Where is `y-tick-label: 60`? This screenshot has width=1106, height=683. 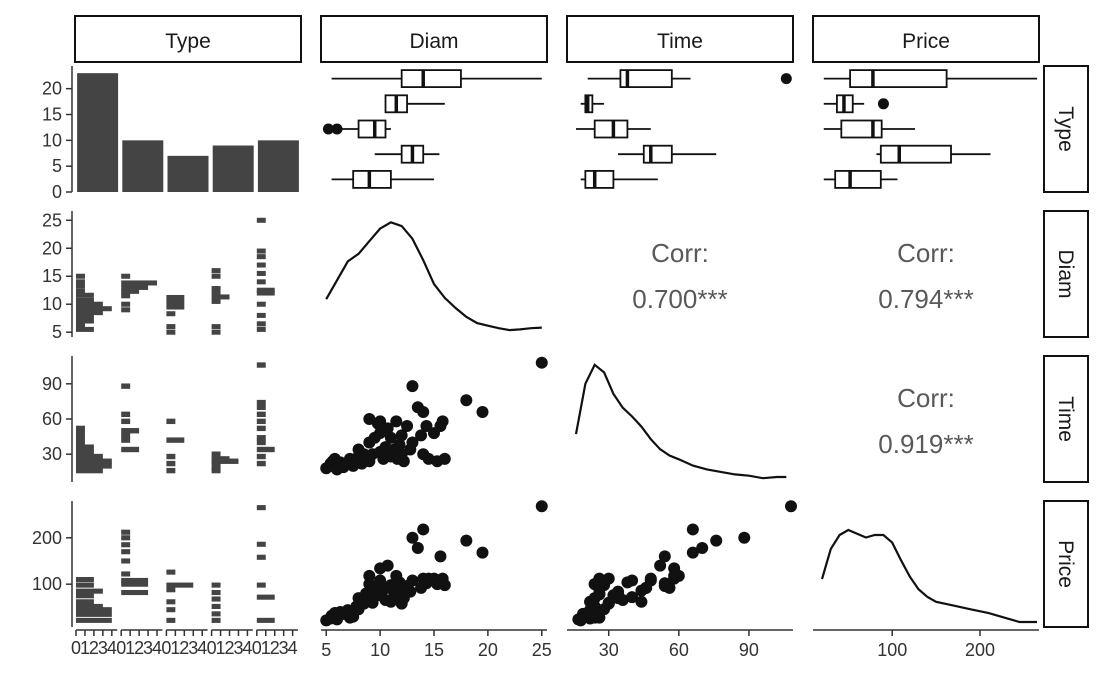
y-tick-label: 60 is located at coordinates (52, 419).